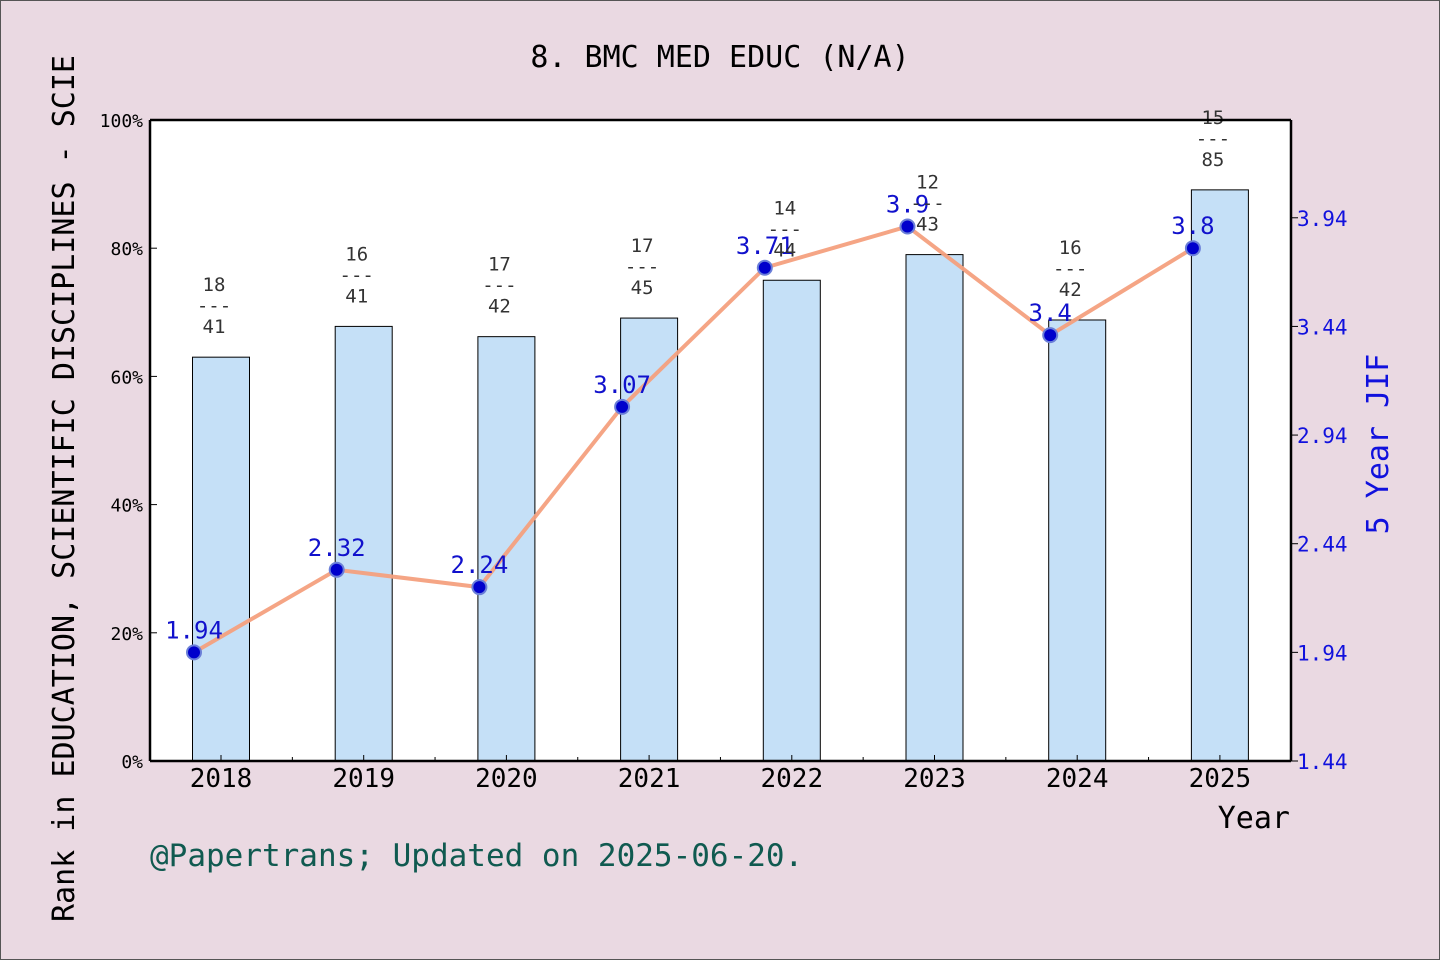 This screenshot has height=960, width=1440. Describe the element at coordinates (1322, 327) in the screenshot. I see `y2-tick-label: 3.44` at that location.